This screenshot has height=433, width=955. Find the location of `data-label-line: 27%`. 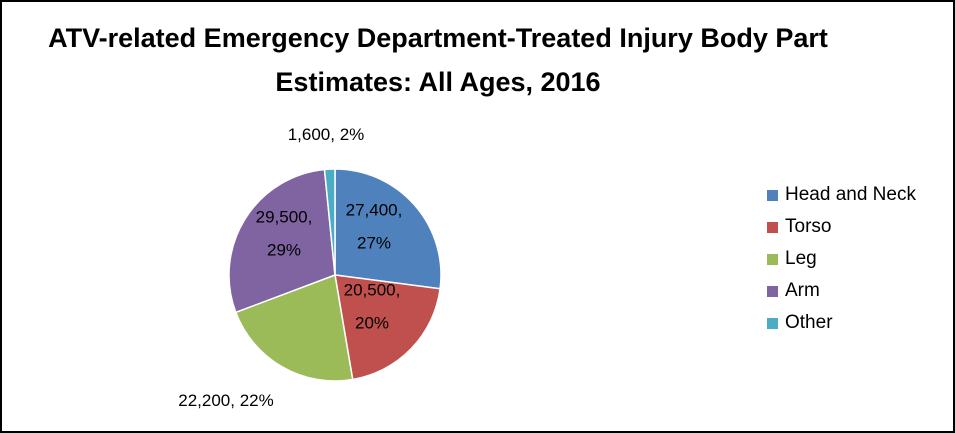

data-label-line: 27% is located at coordinates (374, 243).